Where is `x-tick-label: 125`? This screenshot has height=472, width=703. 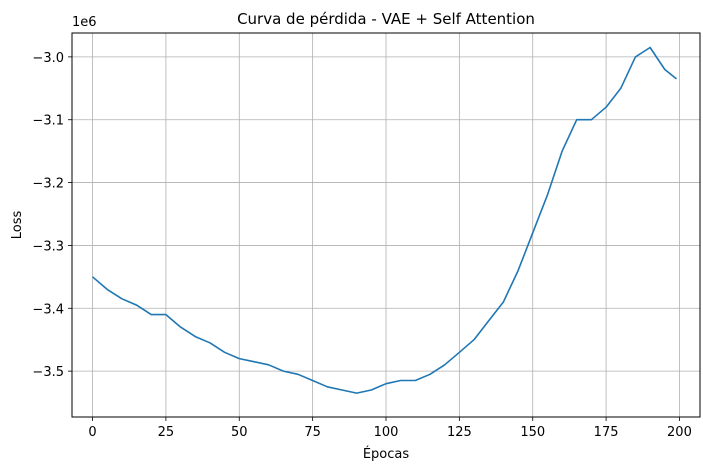 x-tick-label: 125 is located at coordinates (459, 432).